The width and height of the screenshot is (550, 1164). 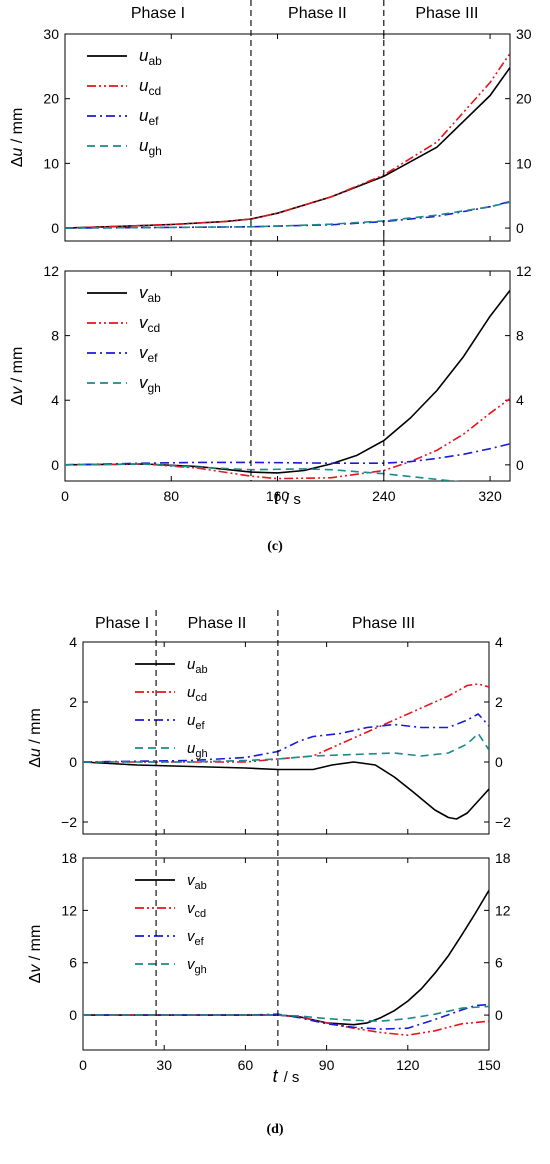 I want to click on y-tick-label-right: 30, so click(x=524, y=34).